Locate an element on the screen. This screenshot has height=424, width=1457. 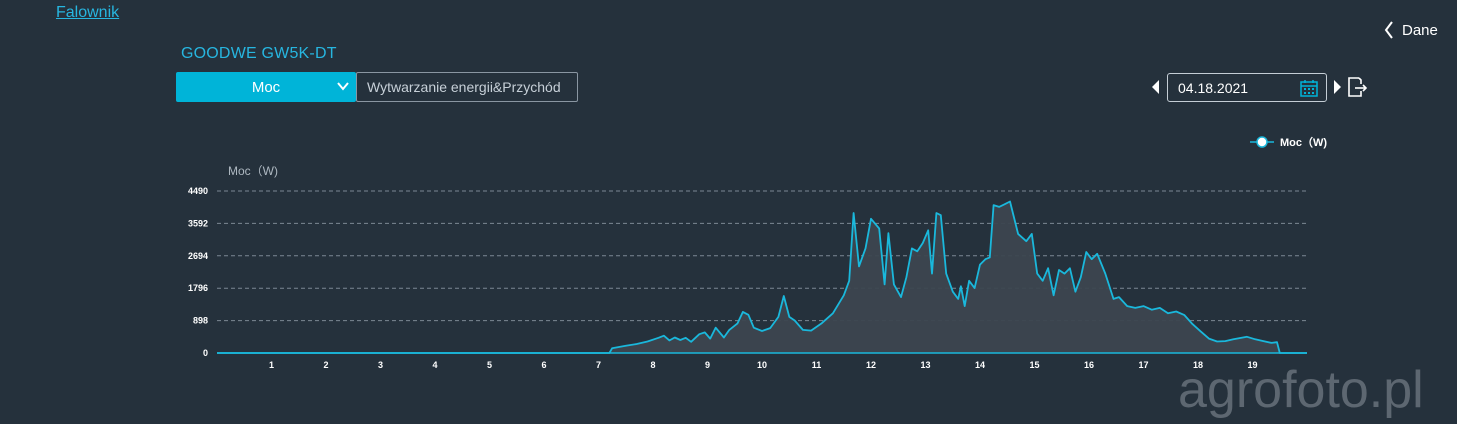
x-tick-label: 11 is located at coordinates (817, 365).